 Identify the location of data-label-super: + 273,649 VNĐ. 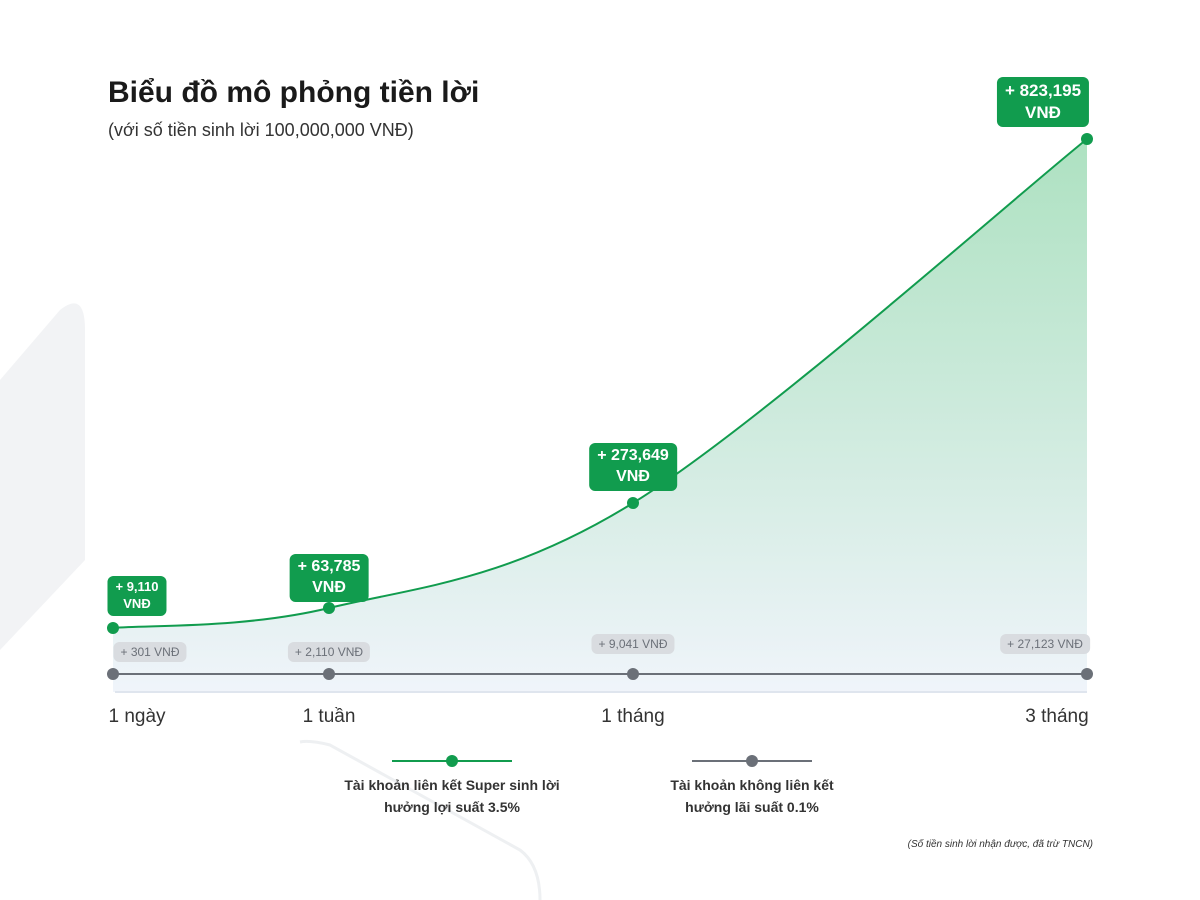
(633, 467).